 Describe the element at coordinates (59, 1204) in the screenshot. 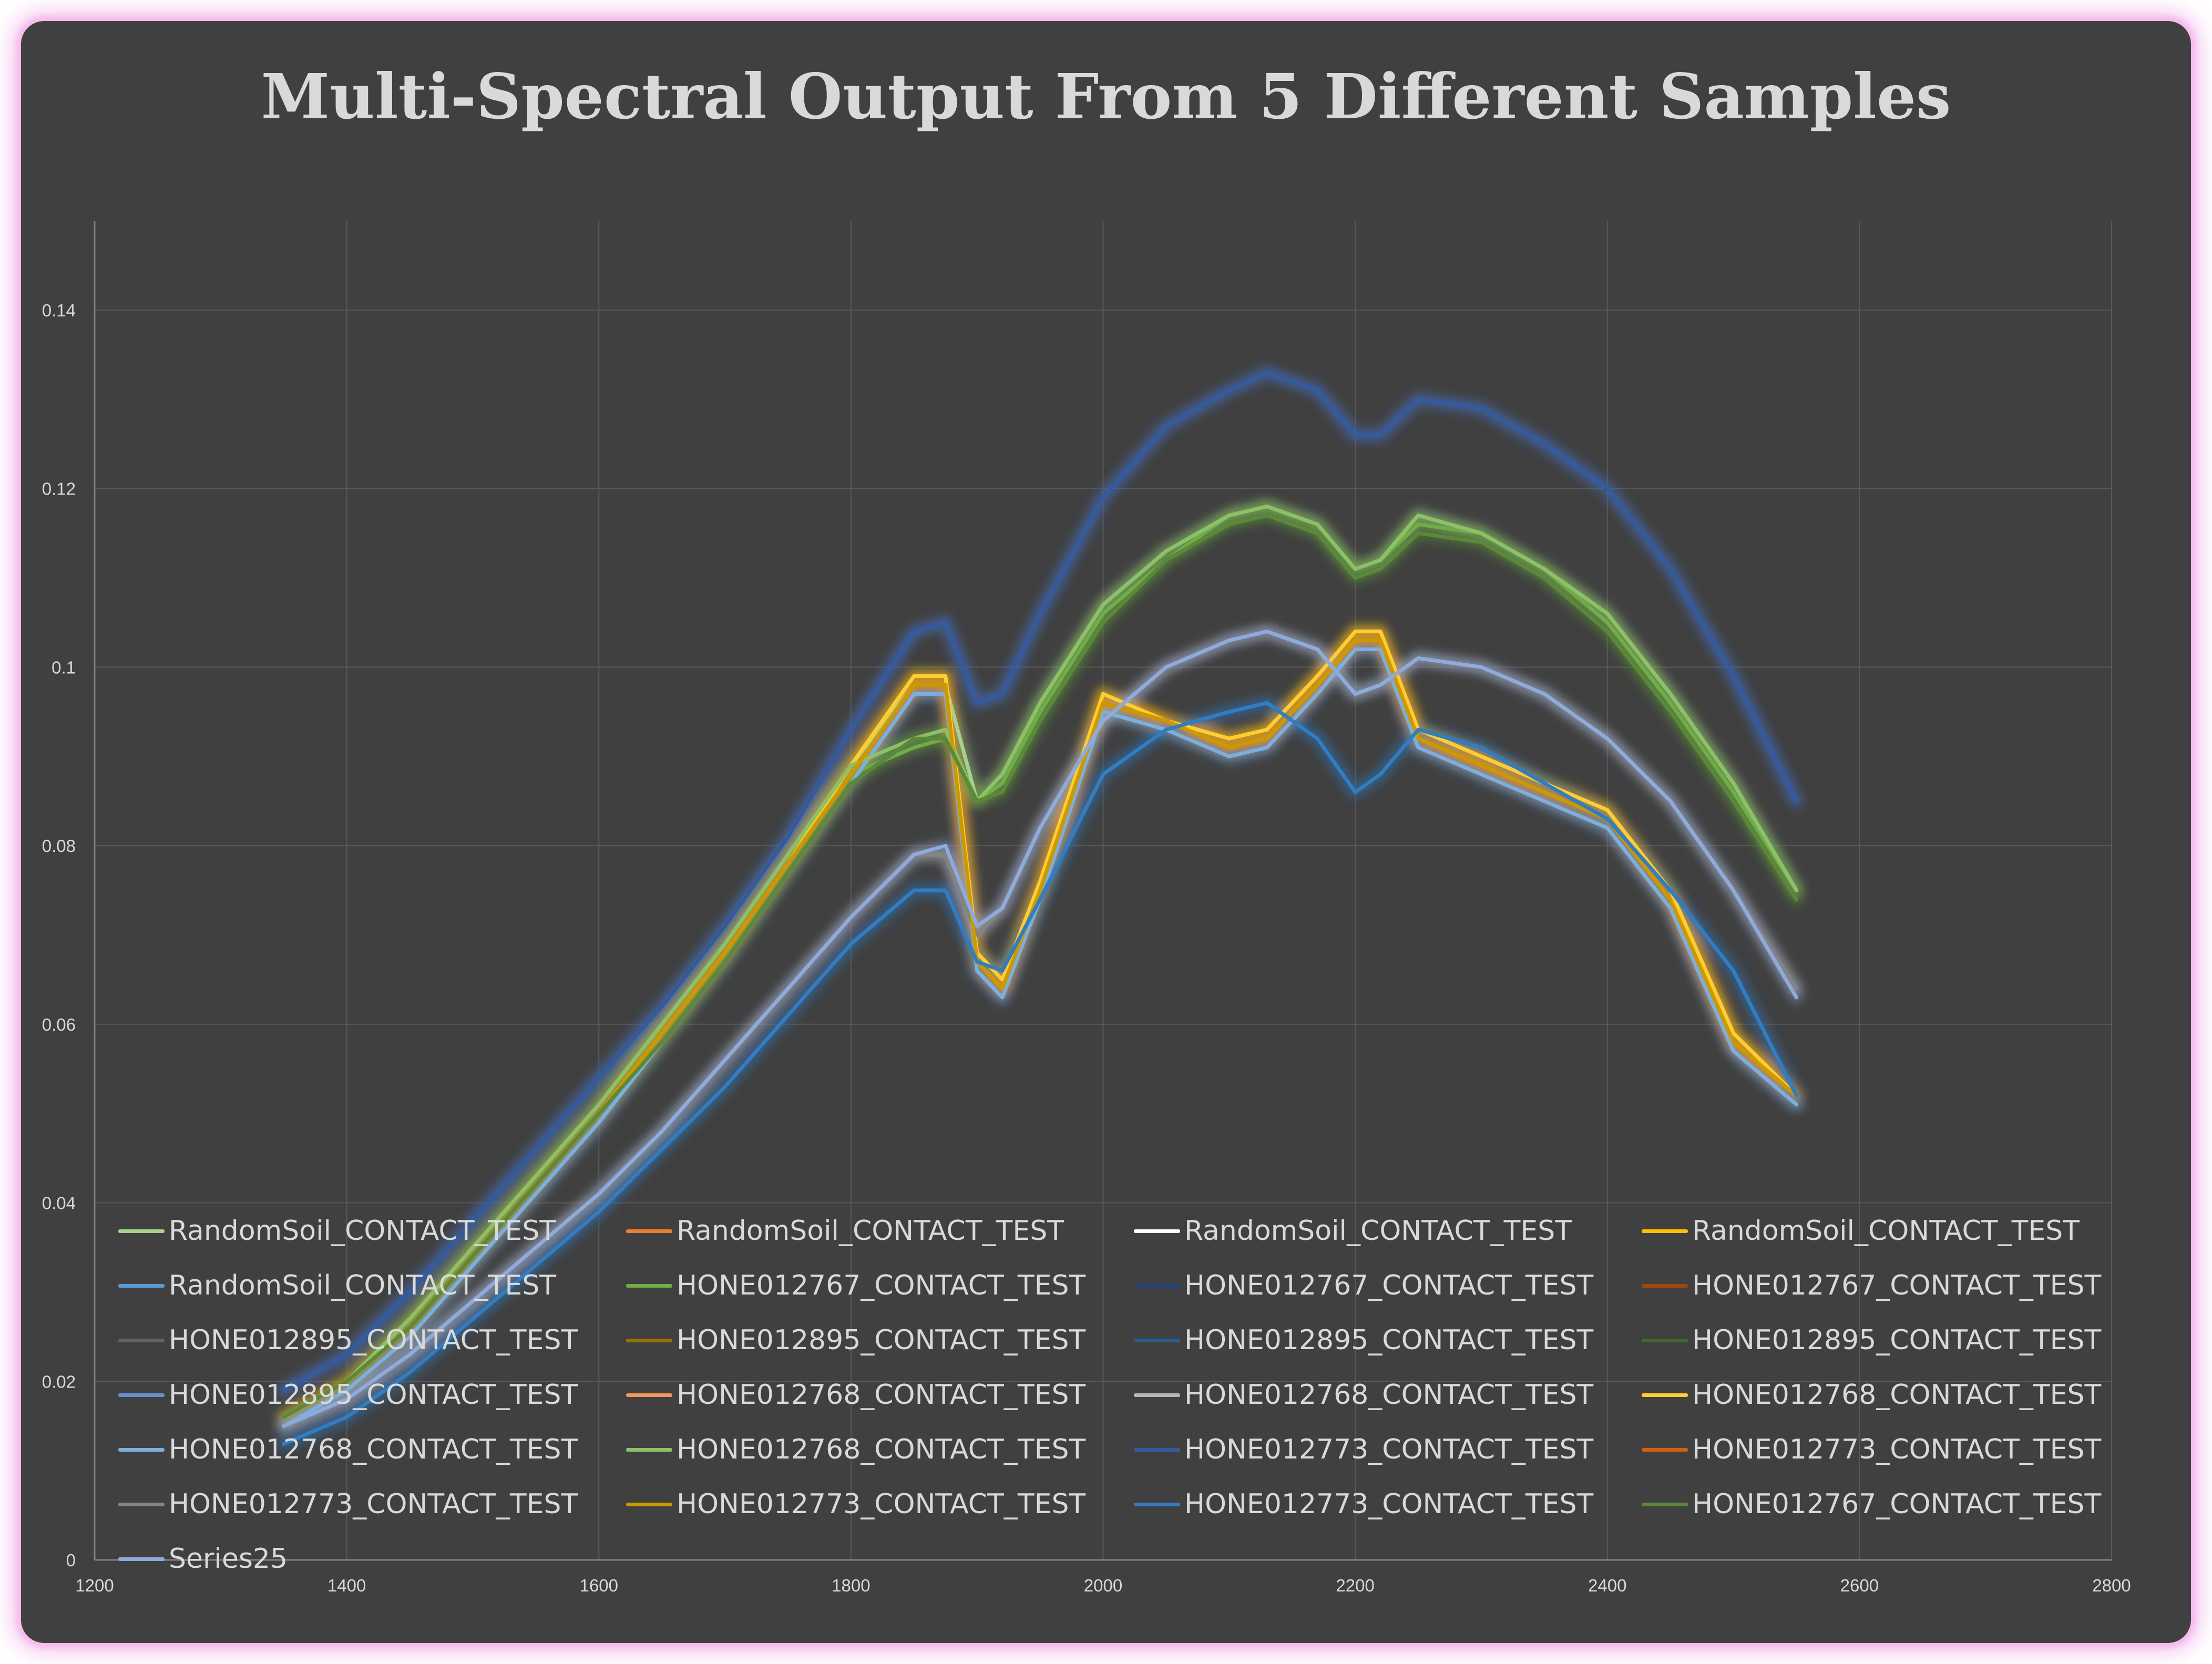

I see `y-tick-label: 0.04` at that location.